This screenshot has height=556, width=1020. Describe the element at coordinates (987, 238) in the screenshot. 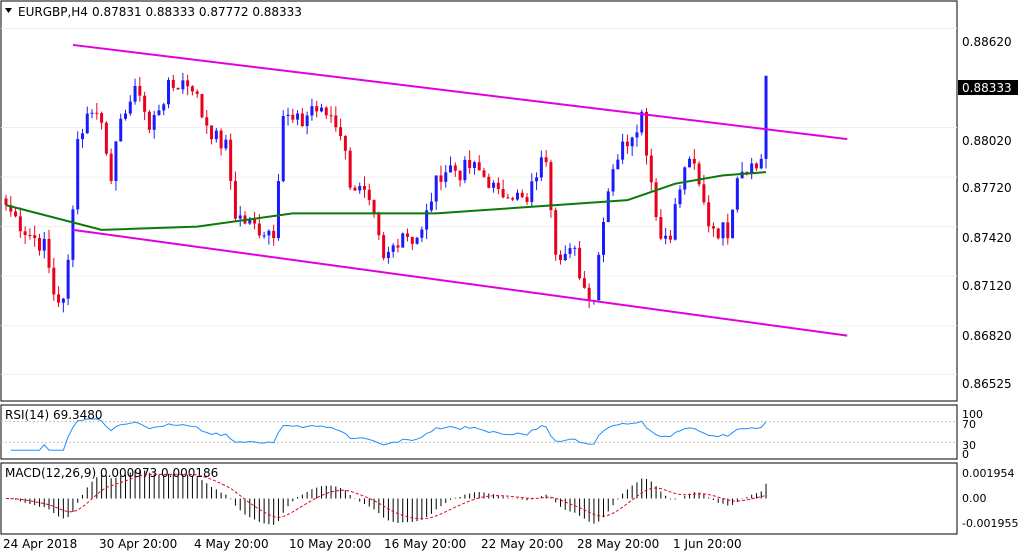

I see `price-tick: 0.87420` at that location.